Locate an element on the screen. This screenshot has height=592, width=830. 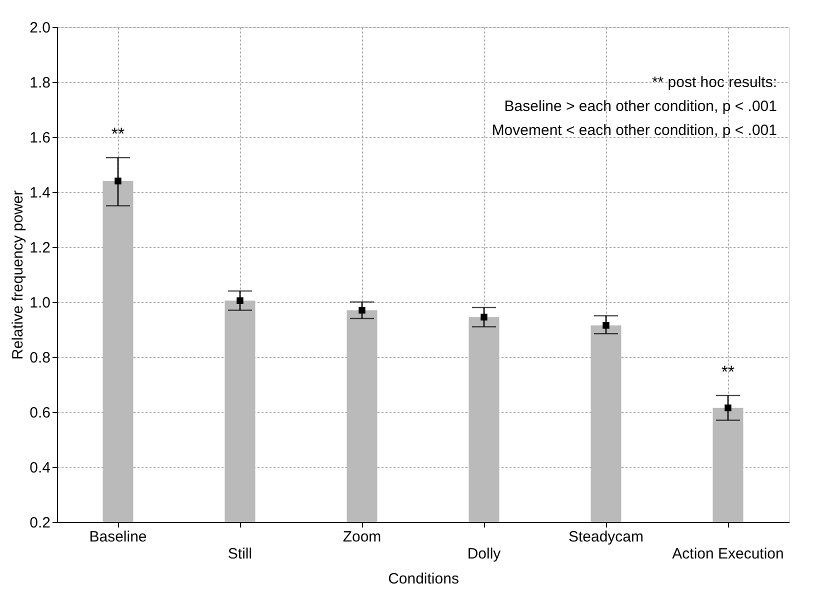
y-tick-label: 0.2 is located at coordinates (40, 523).